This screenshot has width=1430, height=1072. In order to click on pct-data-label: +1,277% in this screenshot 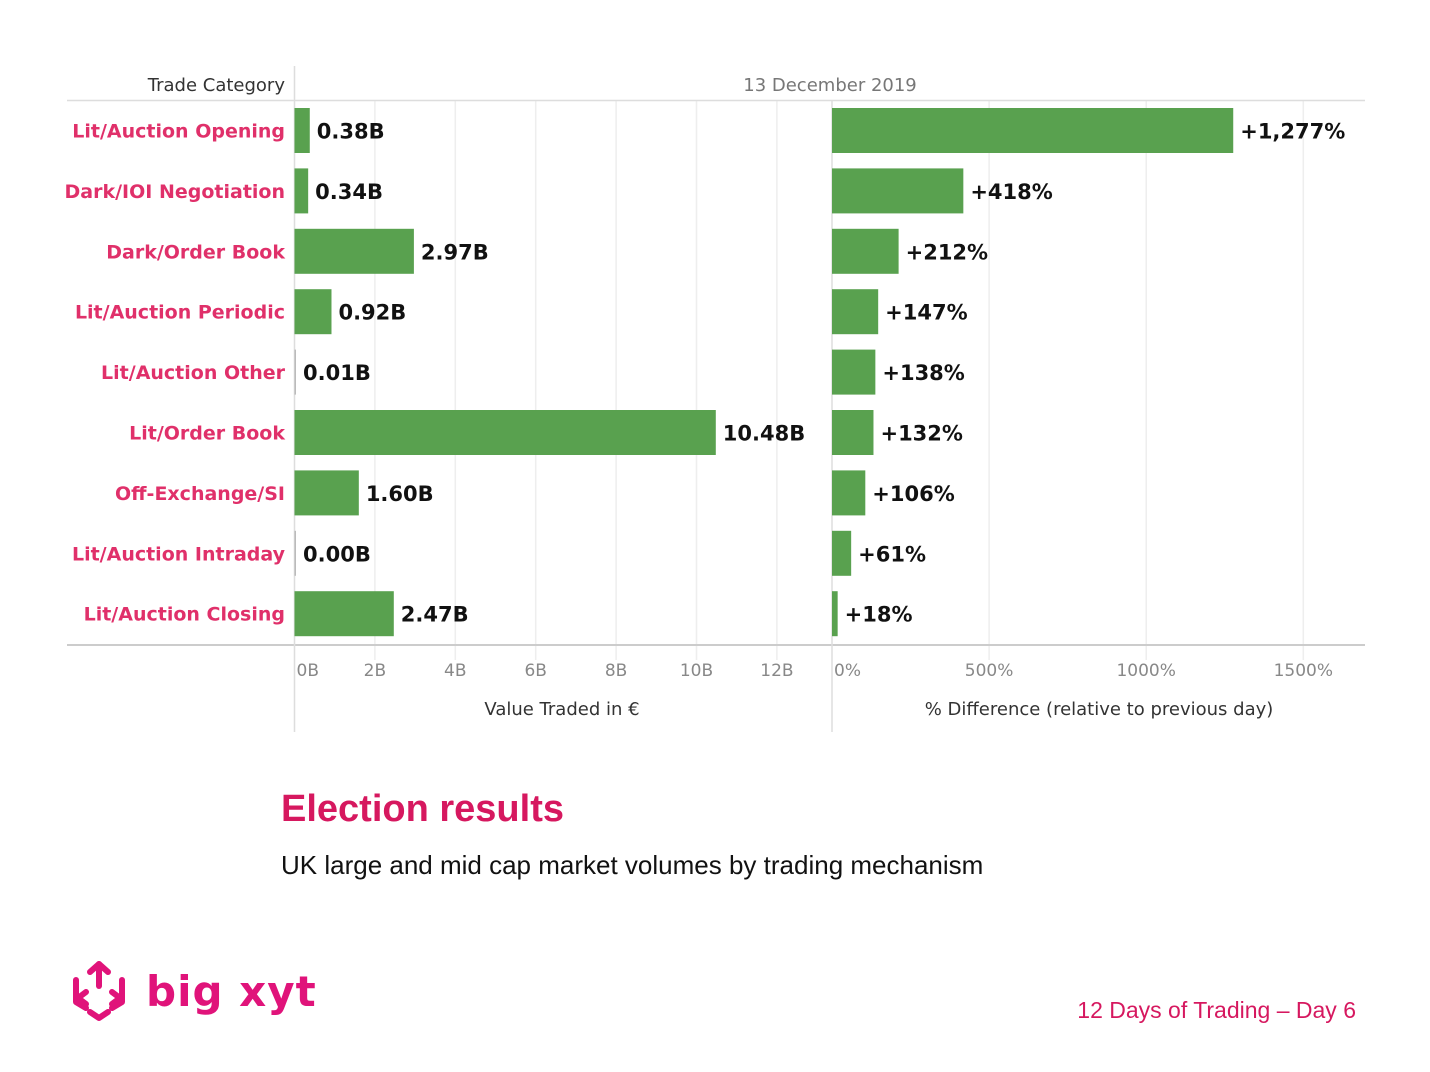, I will do `click(1292, 132)`.